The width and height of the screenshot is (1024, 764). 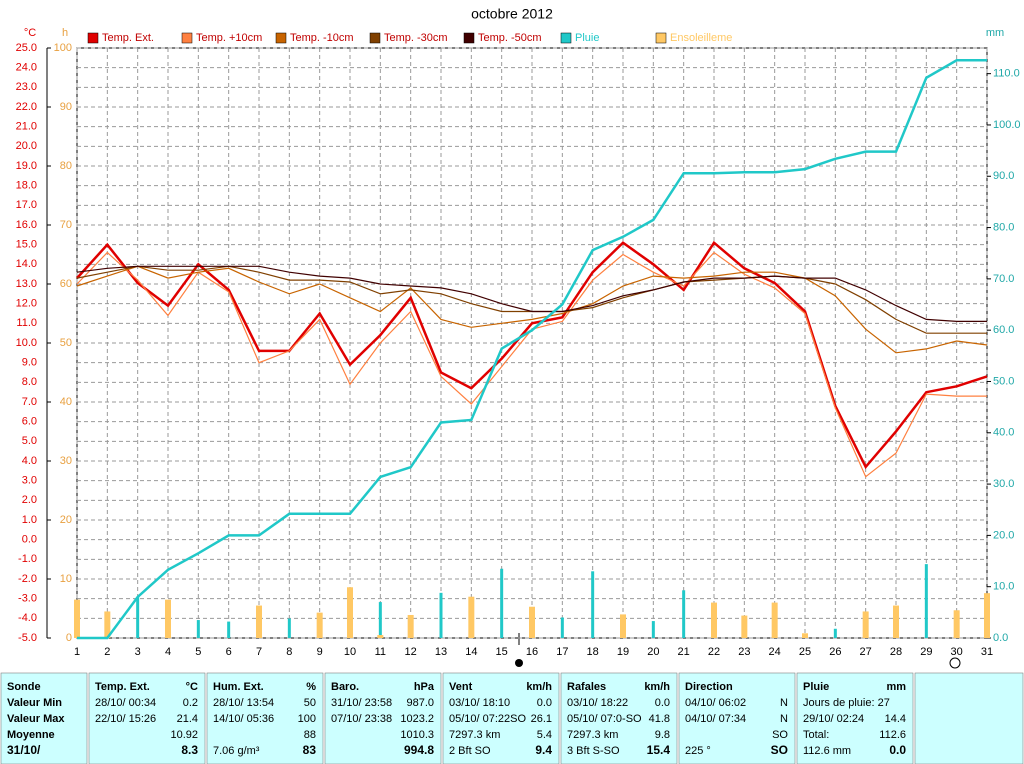 I want to click on x-tick-label: 23, so click(x=744, y=652).